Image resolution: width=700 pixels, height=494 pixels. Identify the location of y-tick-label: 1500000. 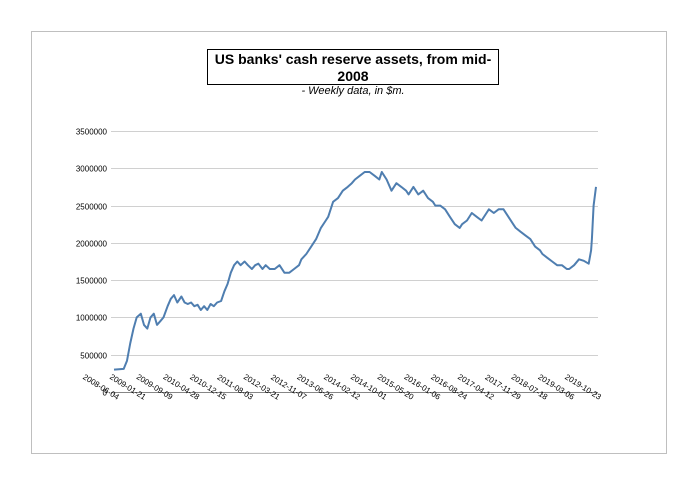
(92, 281).